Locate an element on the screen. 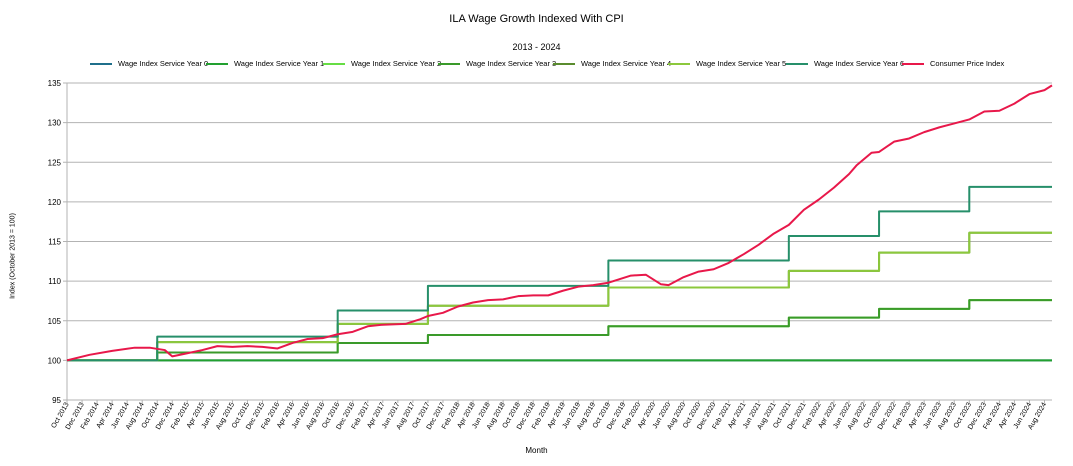 The width and height of the screenshot is (1073, 466). legend-label: Consumer Price Index is located at coordinates (967, 63).